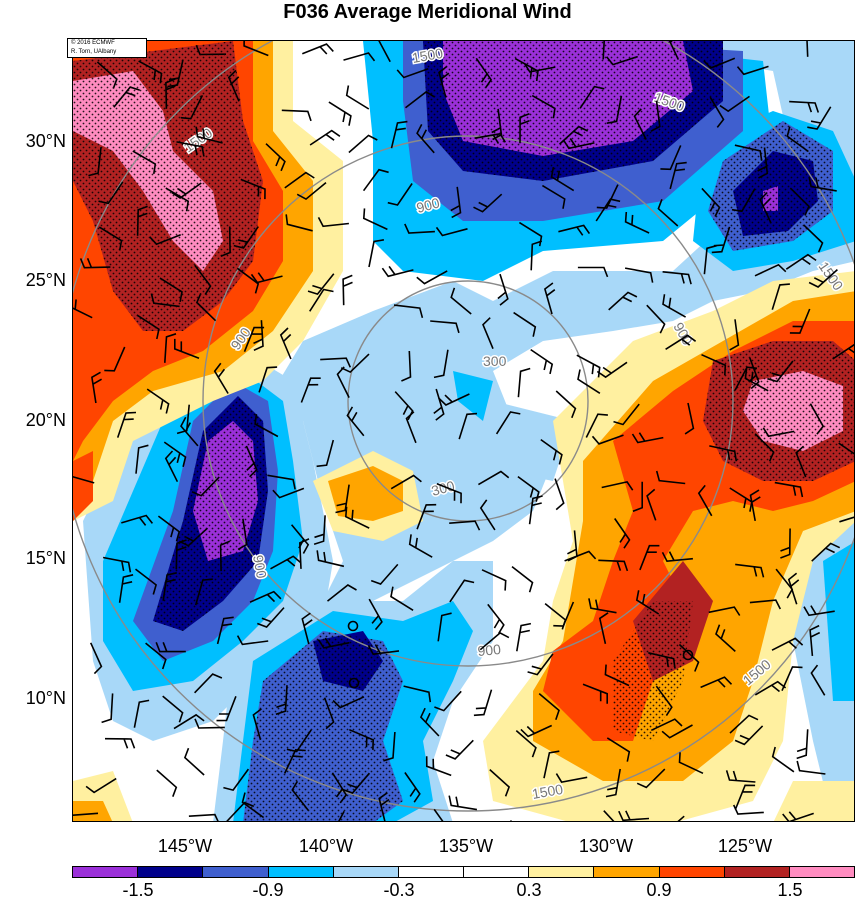  What do you see at coordinates (529, 890) in the screenshot?
I see `colorbar-label: 0.3` at bounding box center [529, 890].